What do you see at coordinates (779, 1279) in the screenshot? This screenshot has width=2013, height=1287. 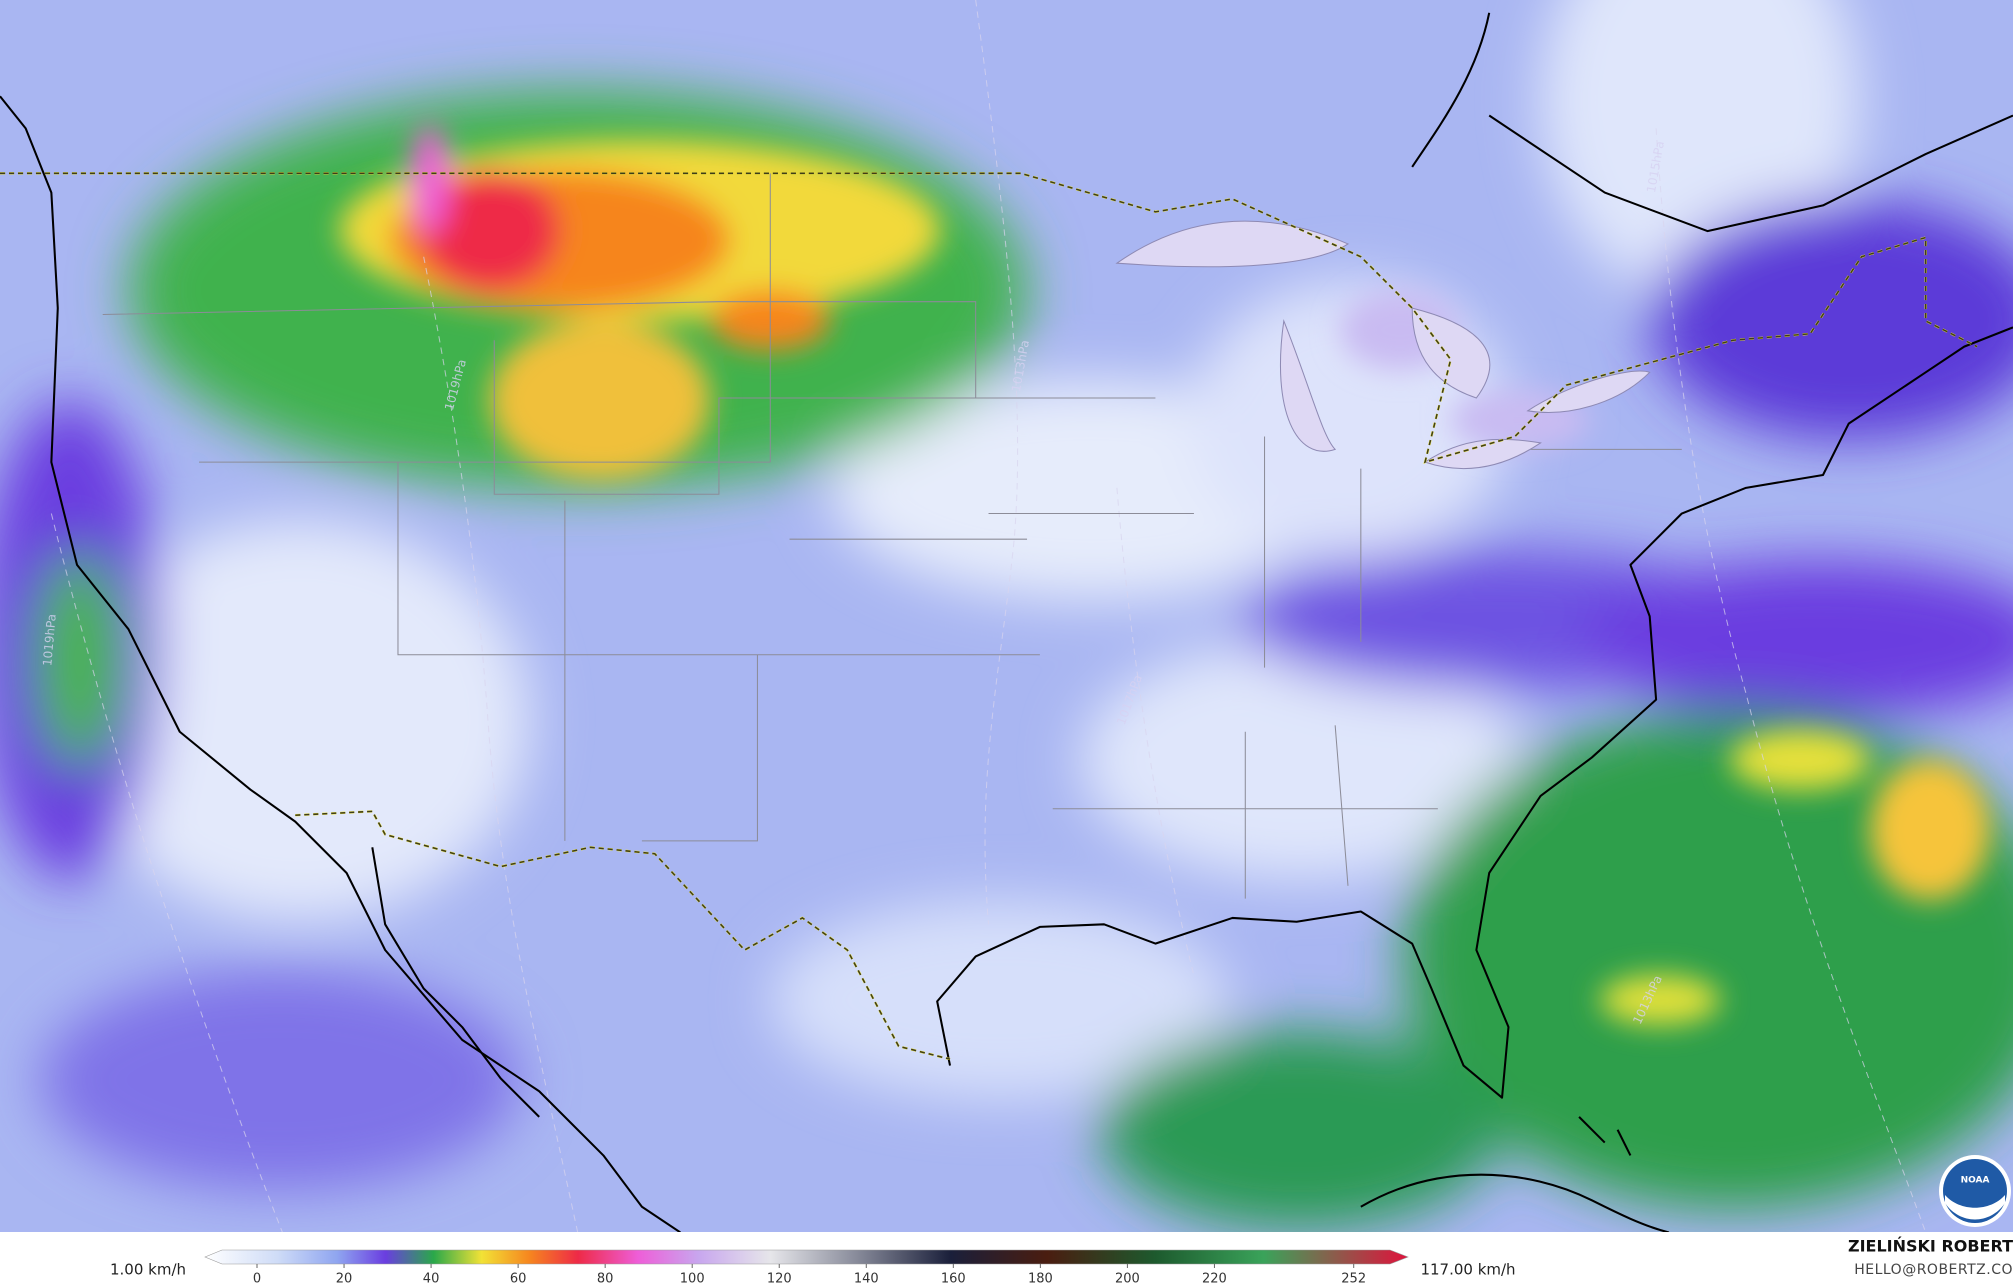 I see `colorbar-tick-label: 120` at bounding box center [779, 1279].